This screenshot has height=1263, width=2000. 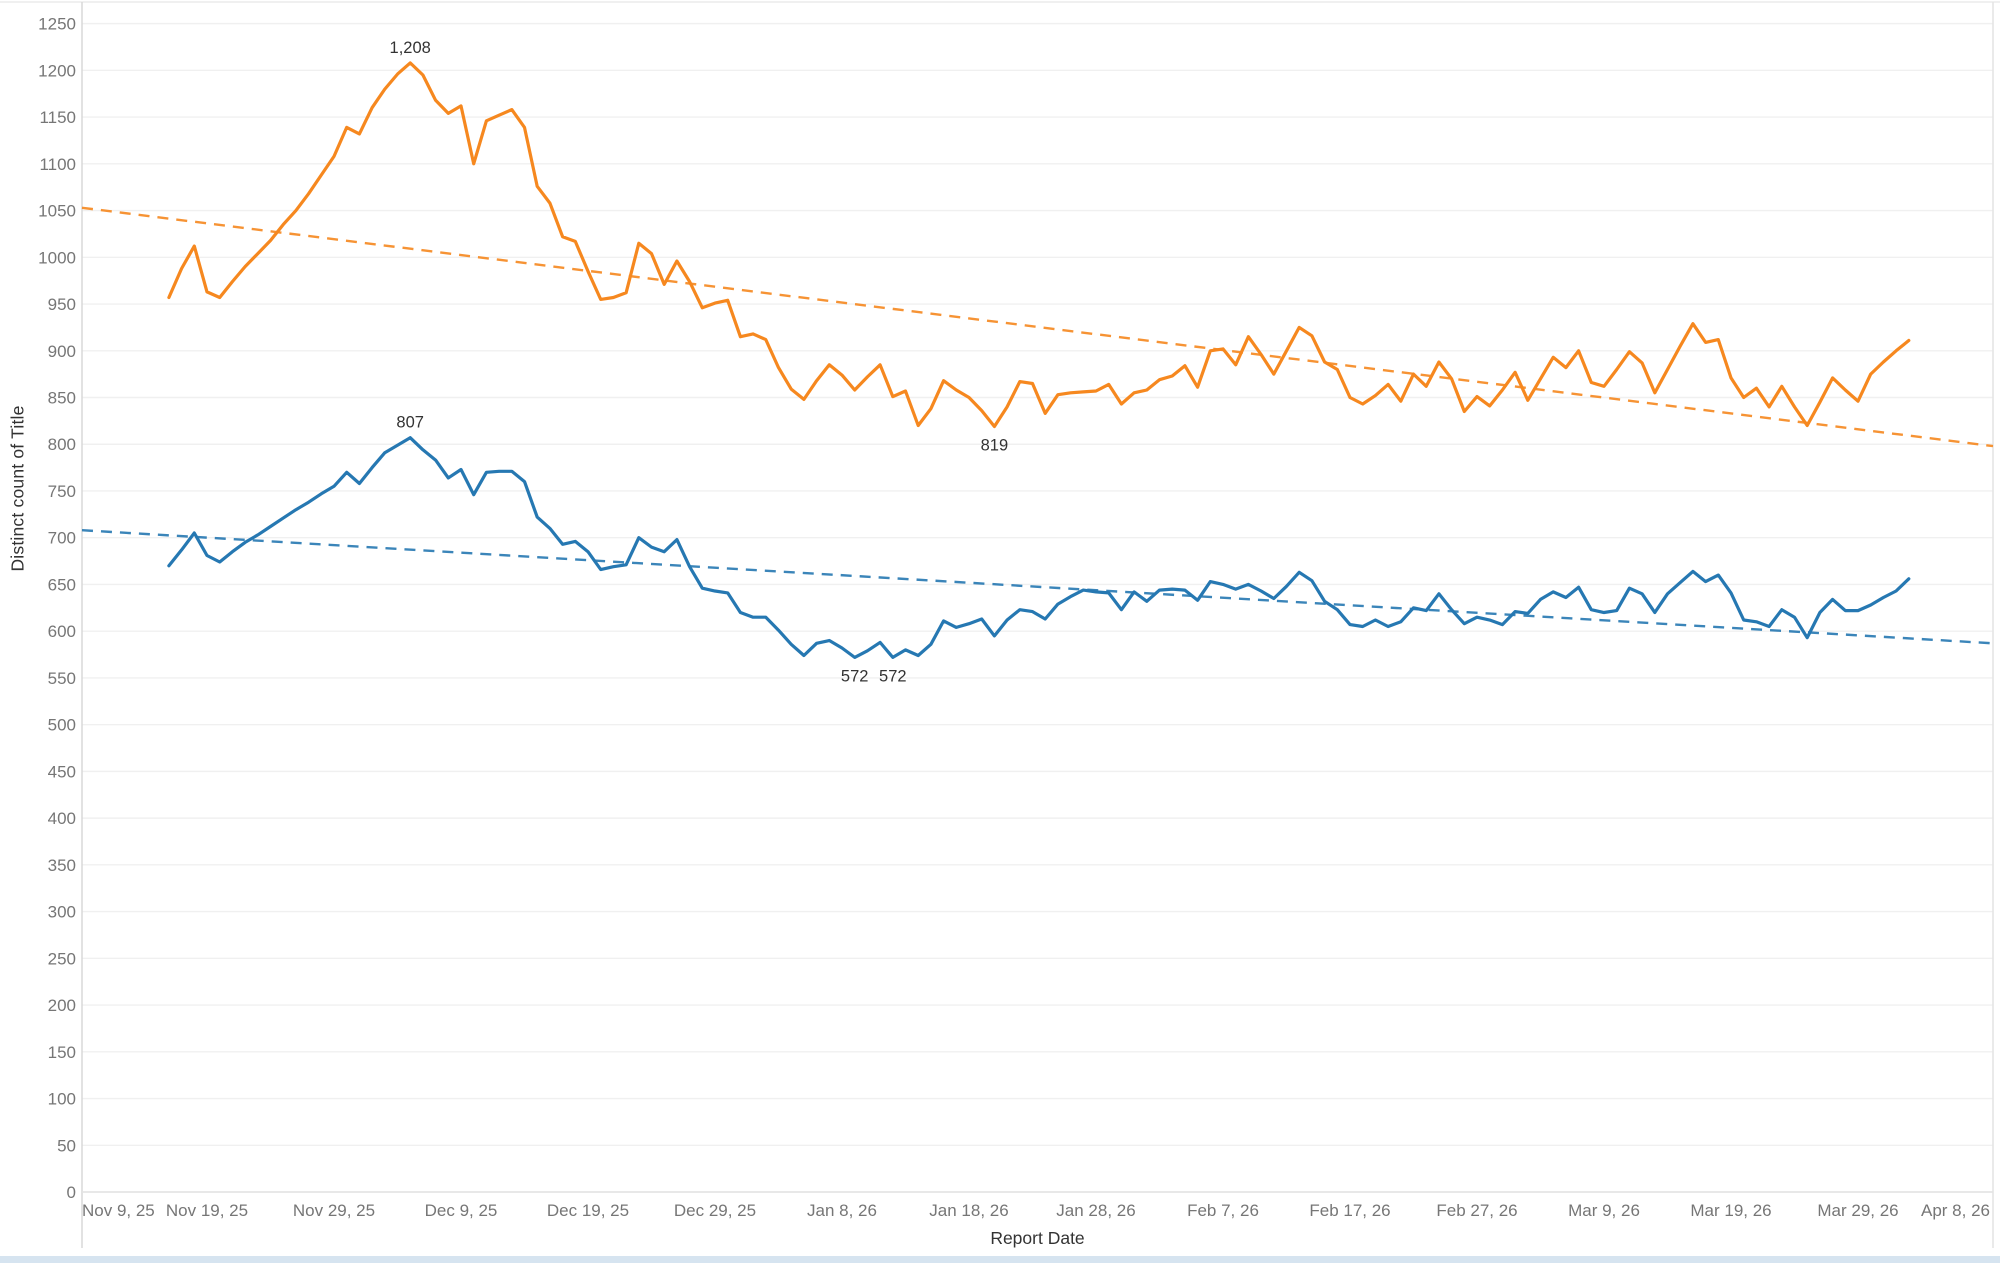 I want to click on y-tick-label: 800, so click(x=62, y=444).